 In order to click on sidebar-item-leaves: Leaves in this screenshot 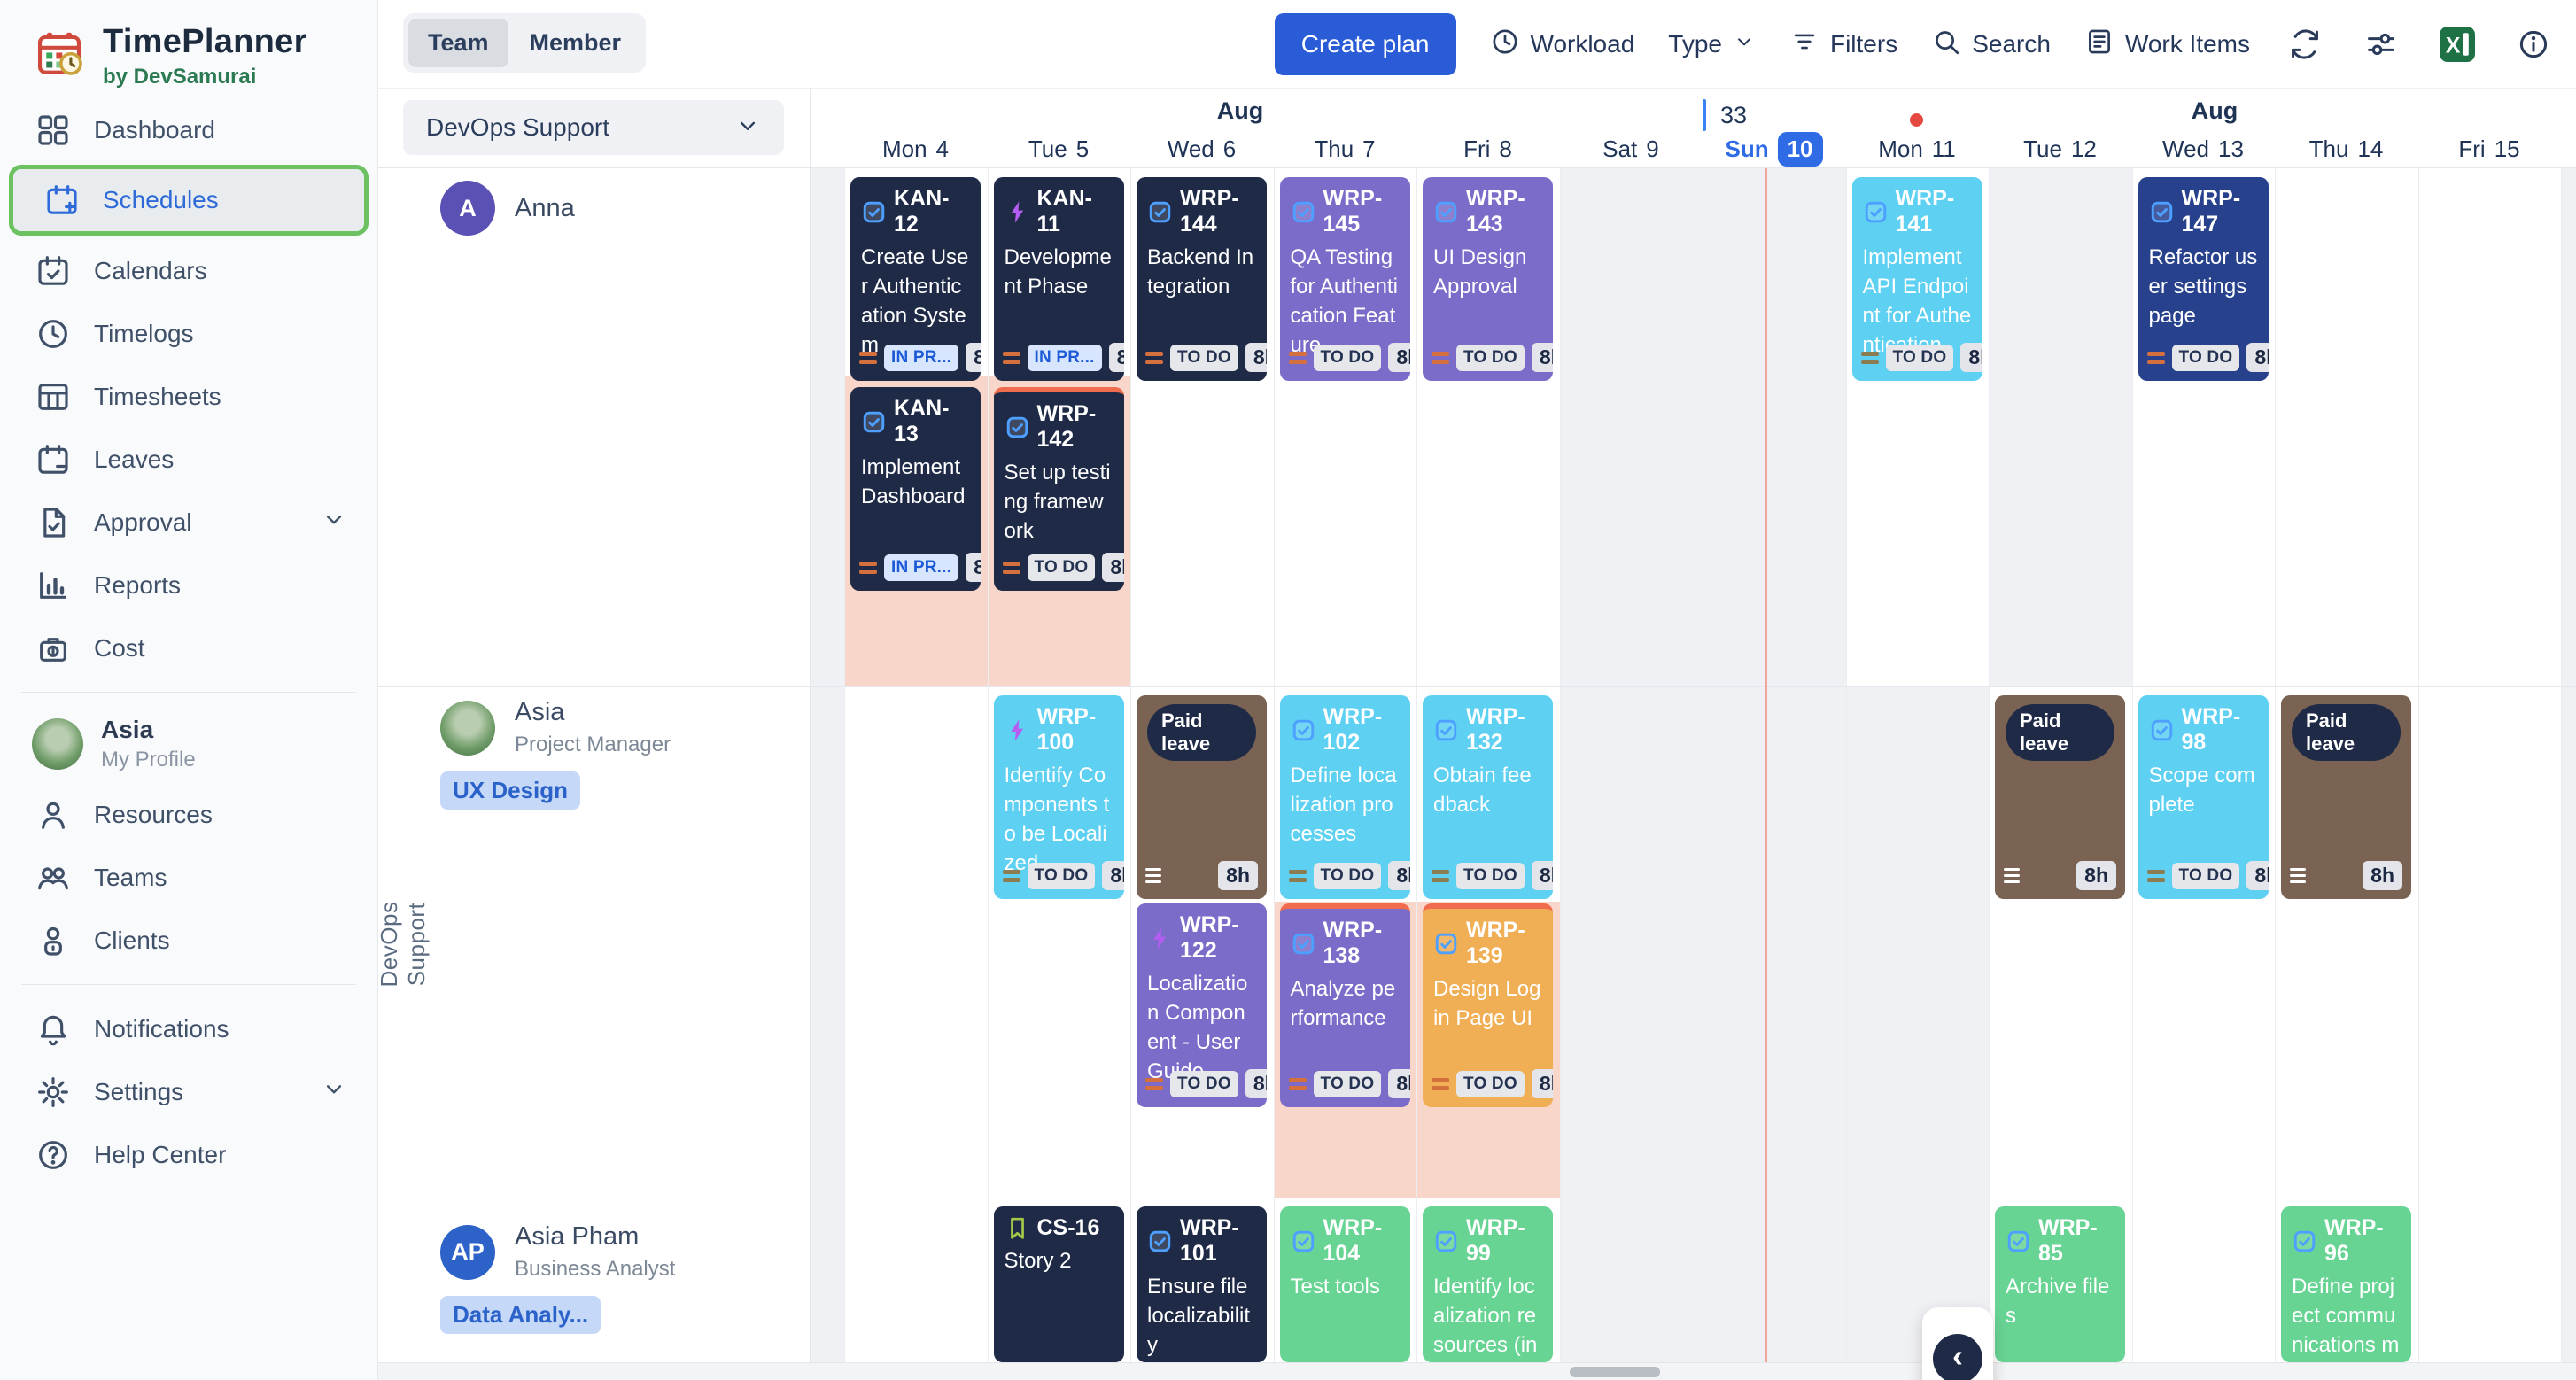, I will do `click(188, 460)`.